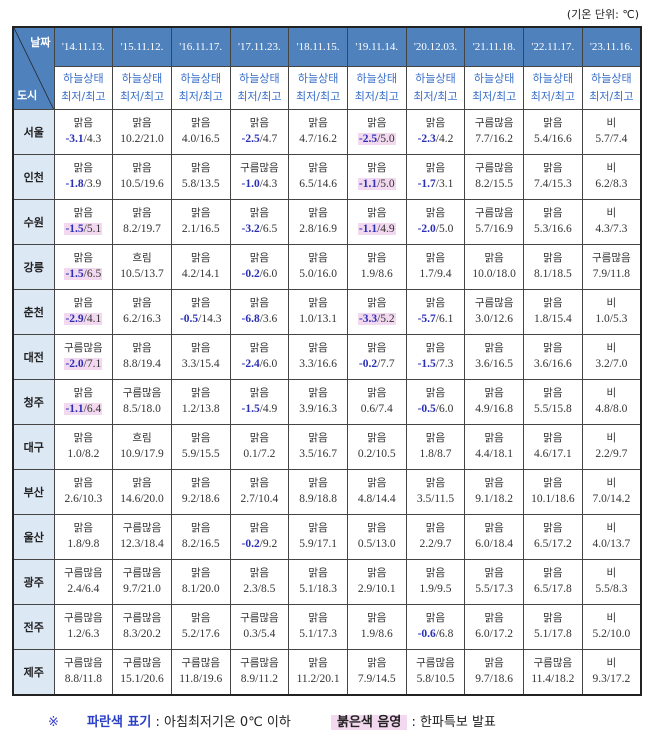  I want to click on weather-cell: 구름많음 0.3/5.4, so click(259, 627).